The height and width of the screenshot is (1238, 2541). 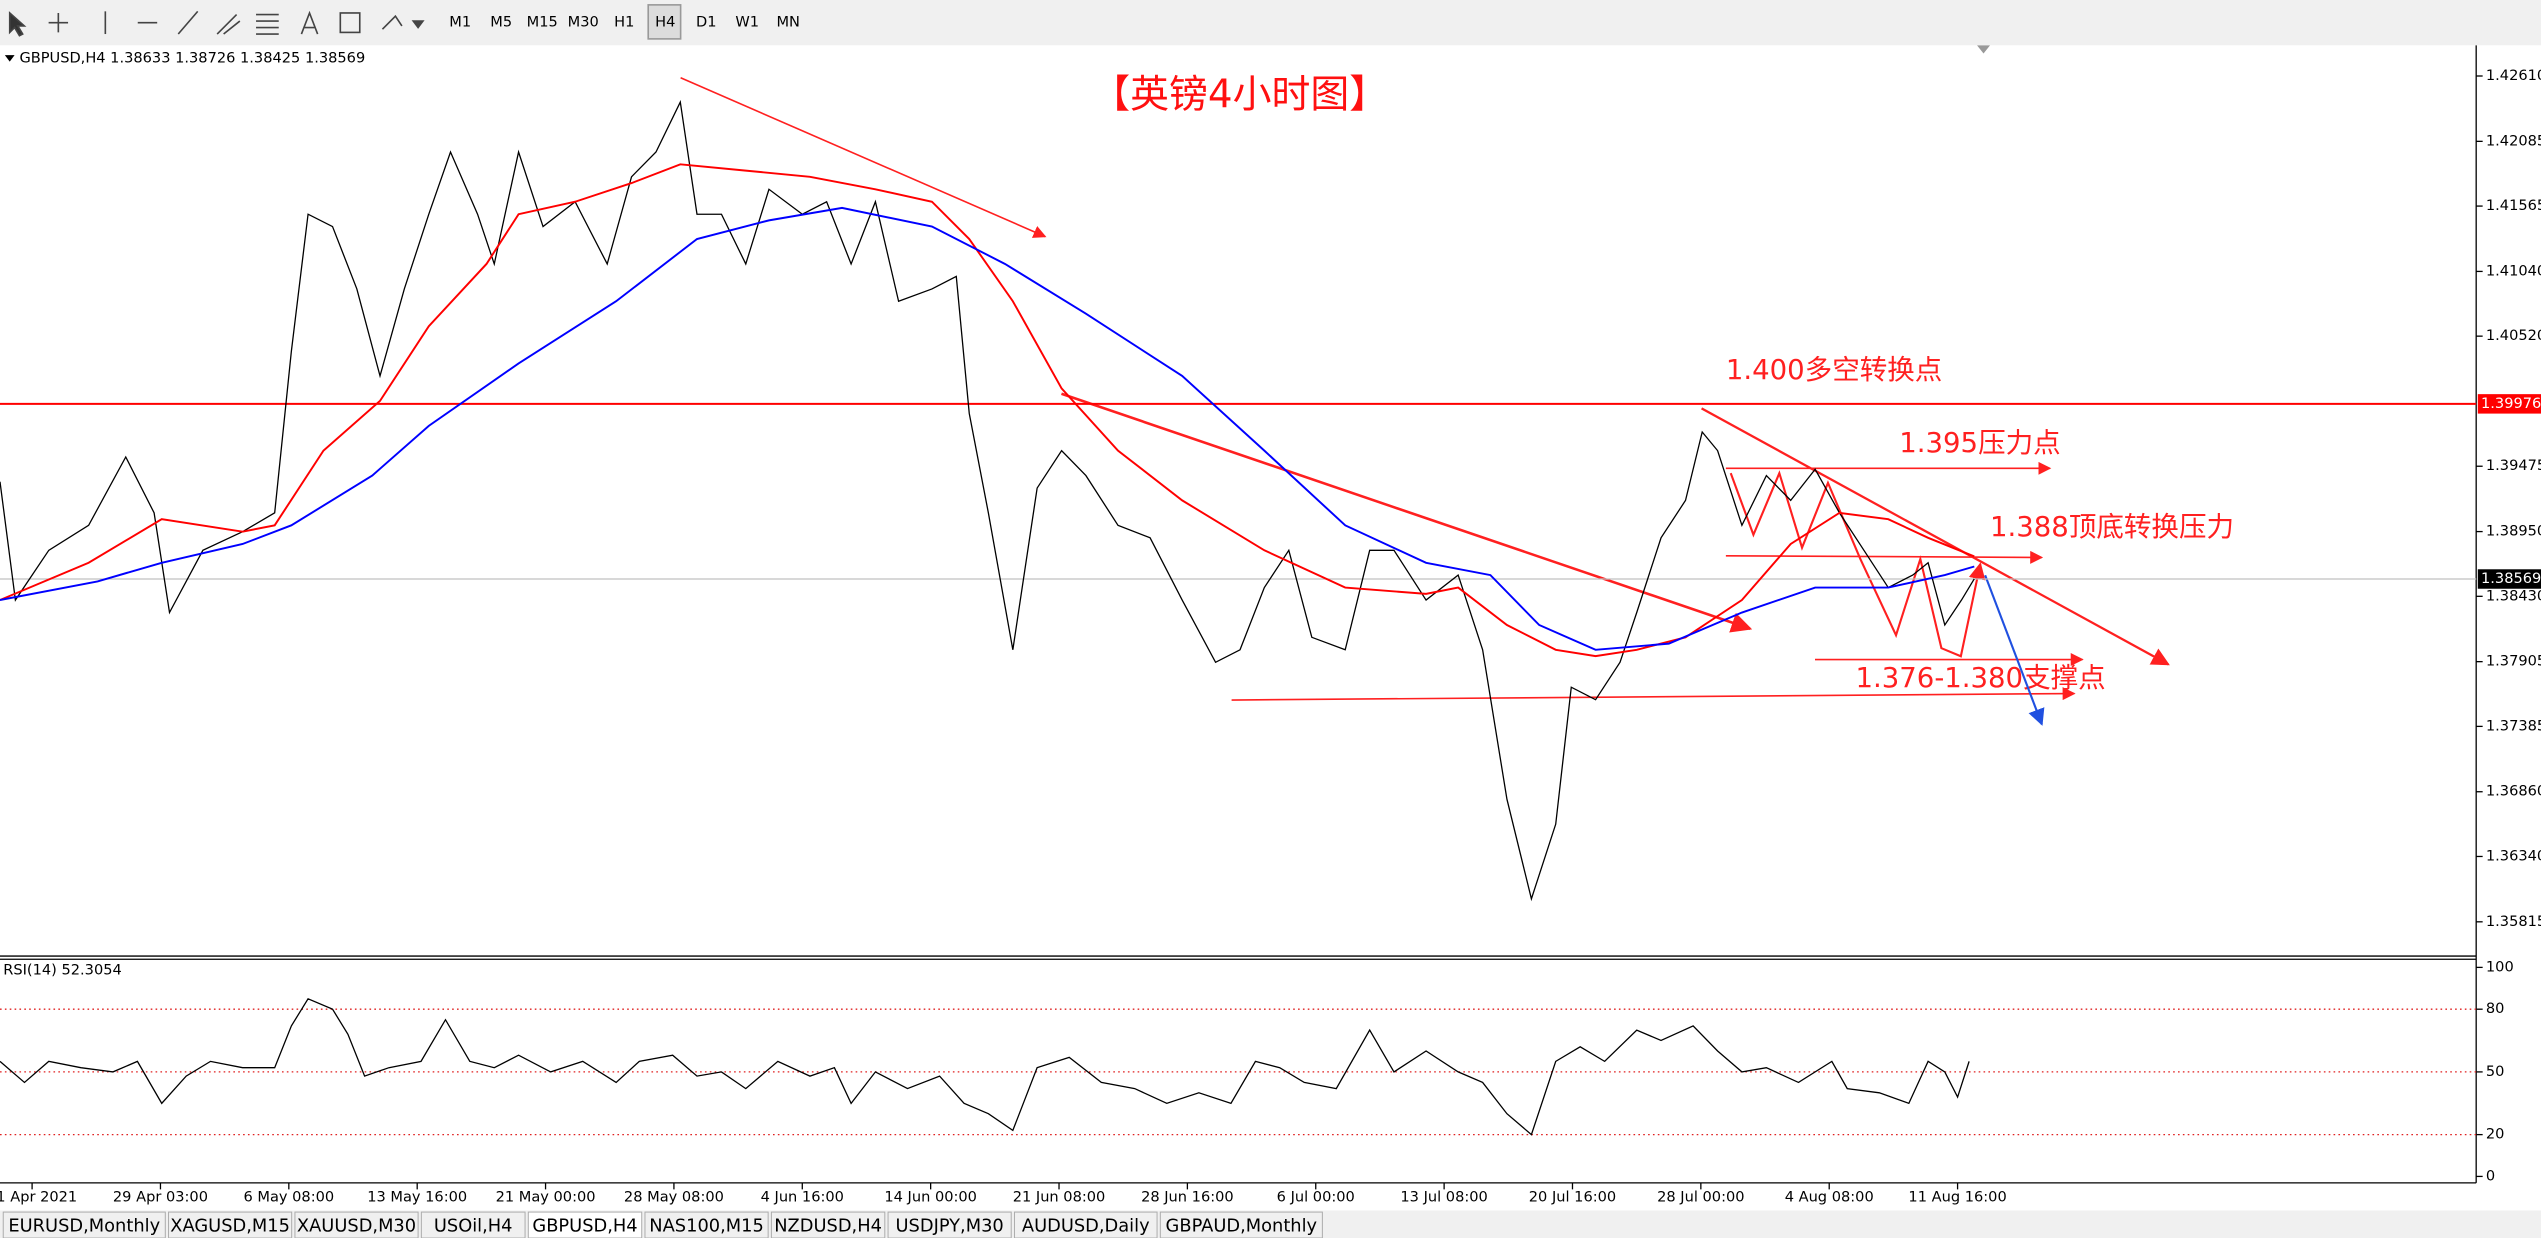 What do you see at coordinates (460, 22) in the screenshot?
I see `period-button: M1` at bounding box center [460, 22].